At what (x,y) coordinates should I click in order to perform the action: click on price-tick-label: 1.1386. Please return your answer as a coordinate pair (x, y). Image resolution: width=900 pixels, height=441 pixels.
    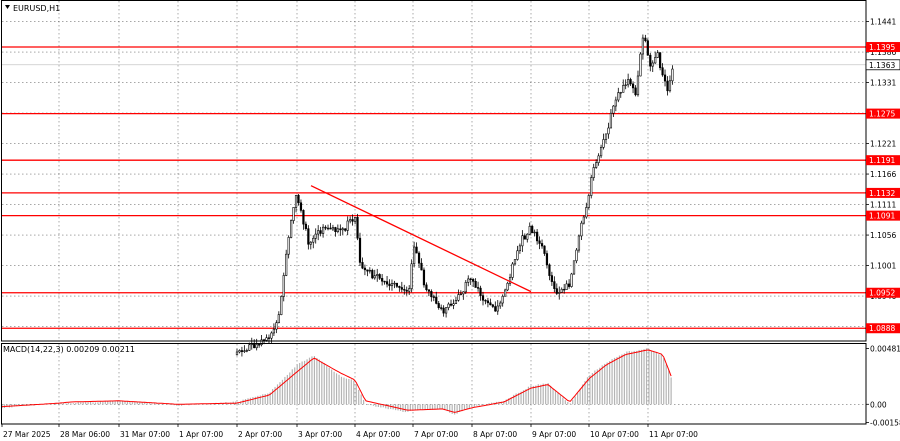
    Looking at the image, I should click on (883, 52).